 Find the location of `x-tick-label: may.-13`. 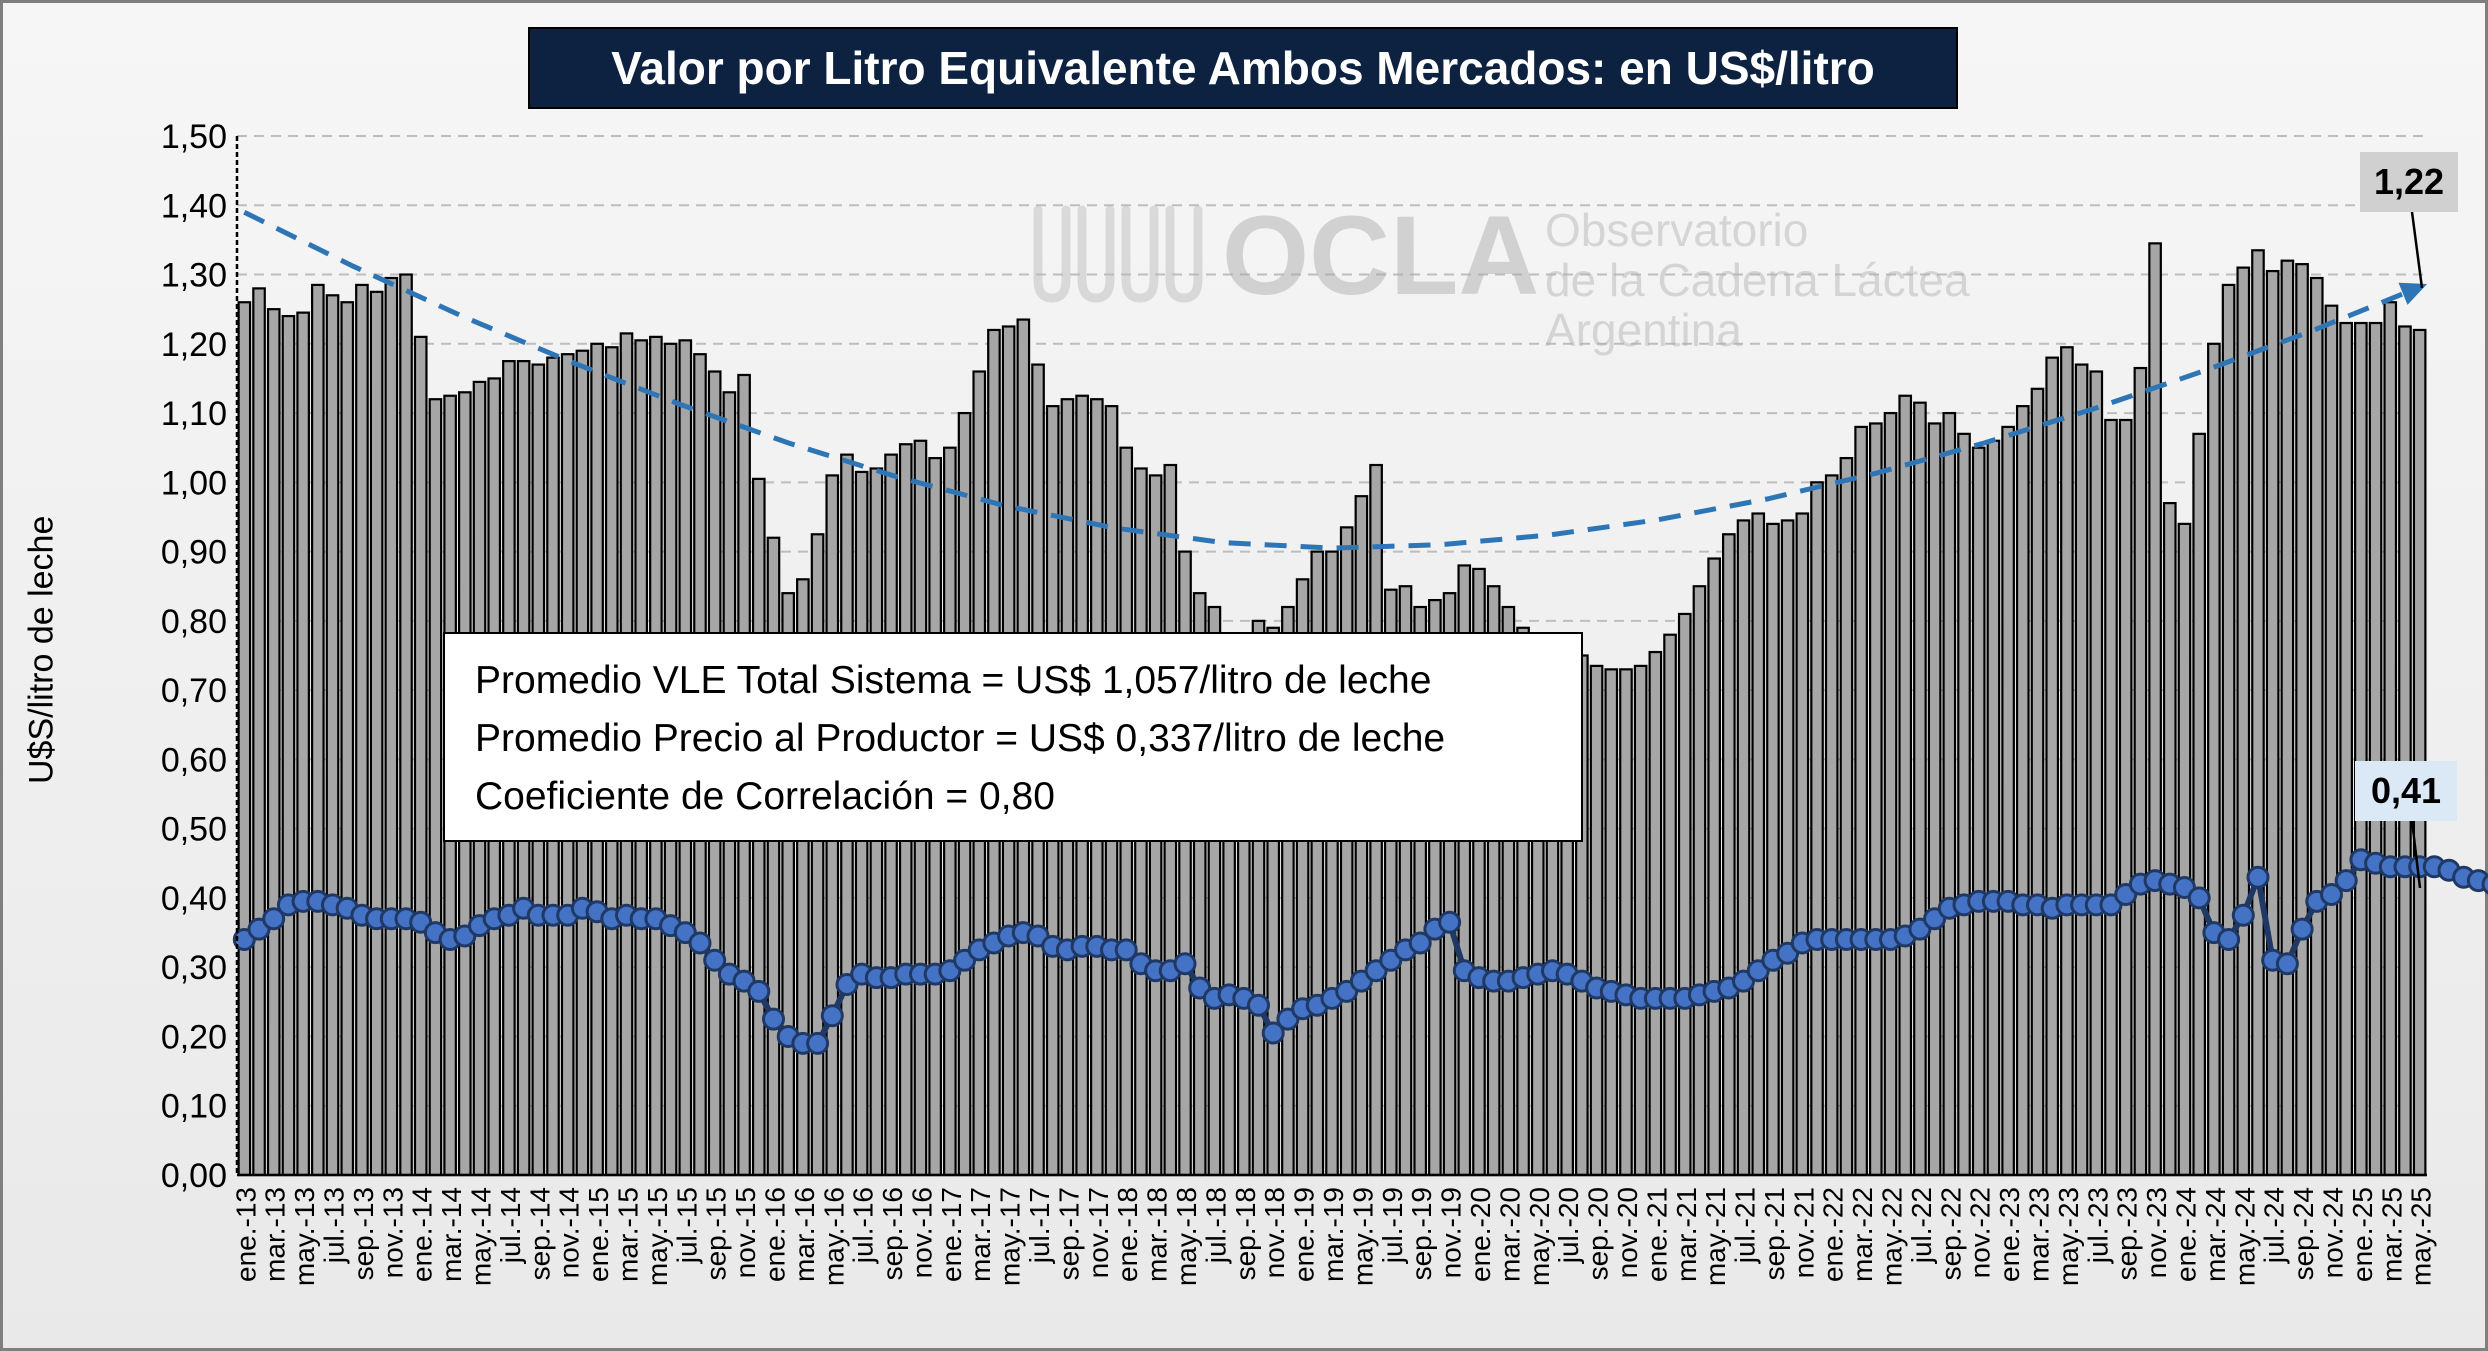

x-tick-label: may.-13 is located at coordinates (304, 1236).